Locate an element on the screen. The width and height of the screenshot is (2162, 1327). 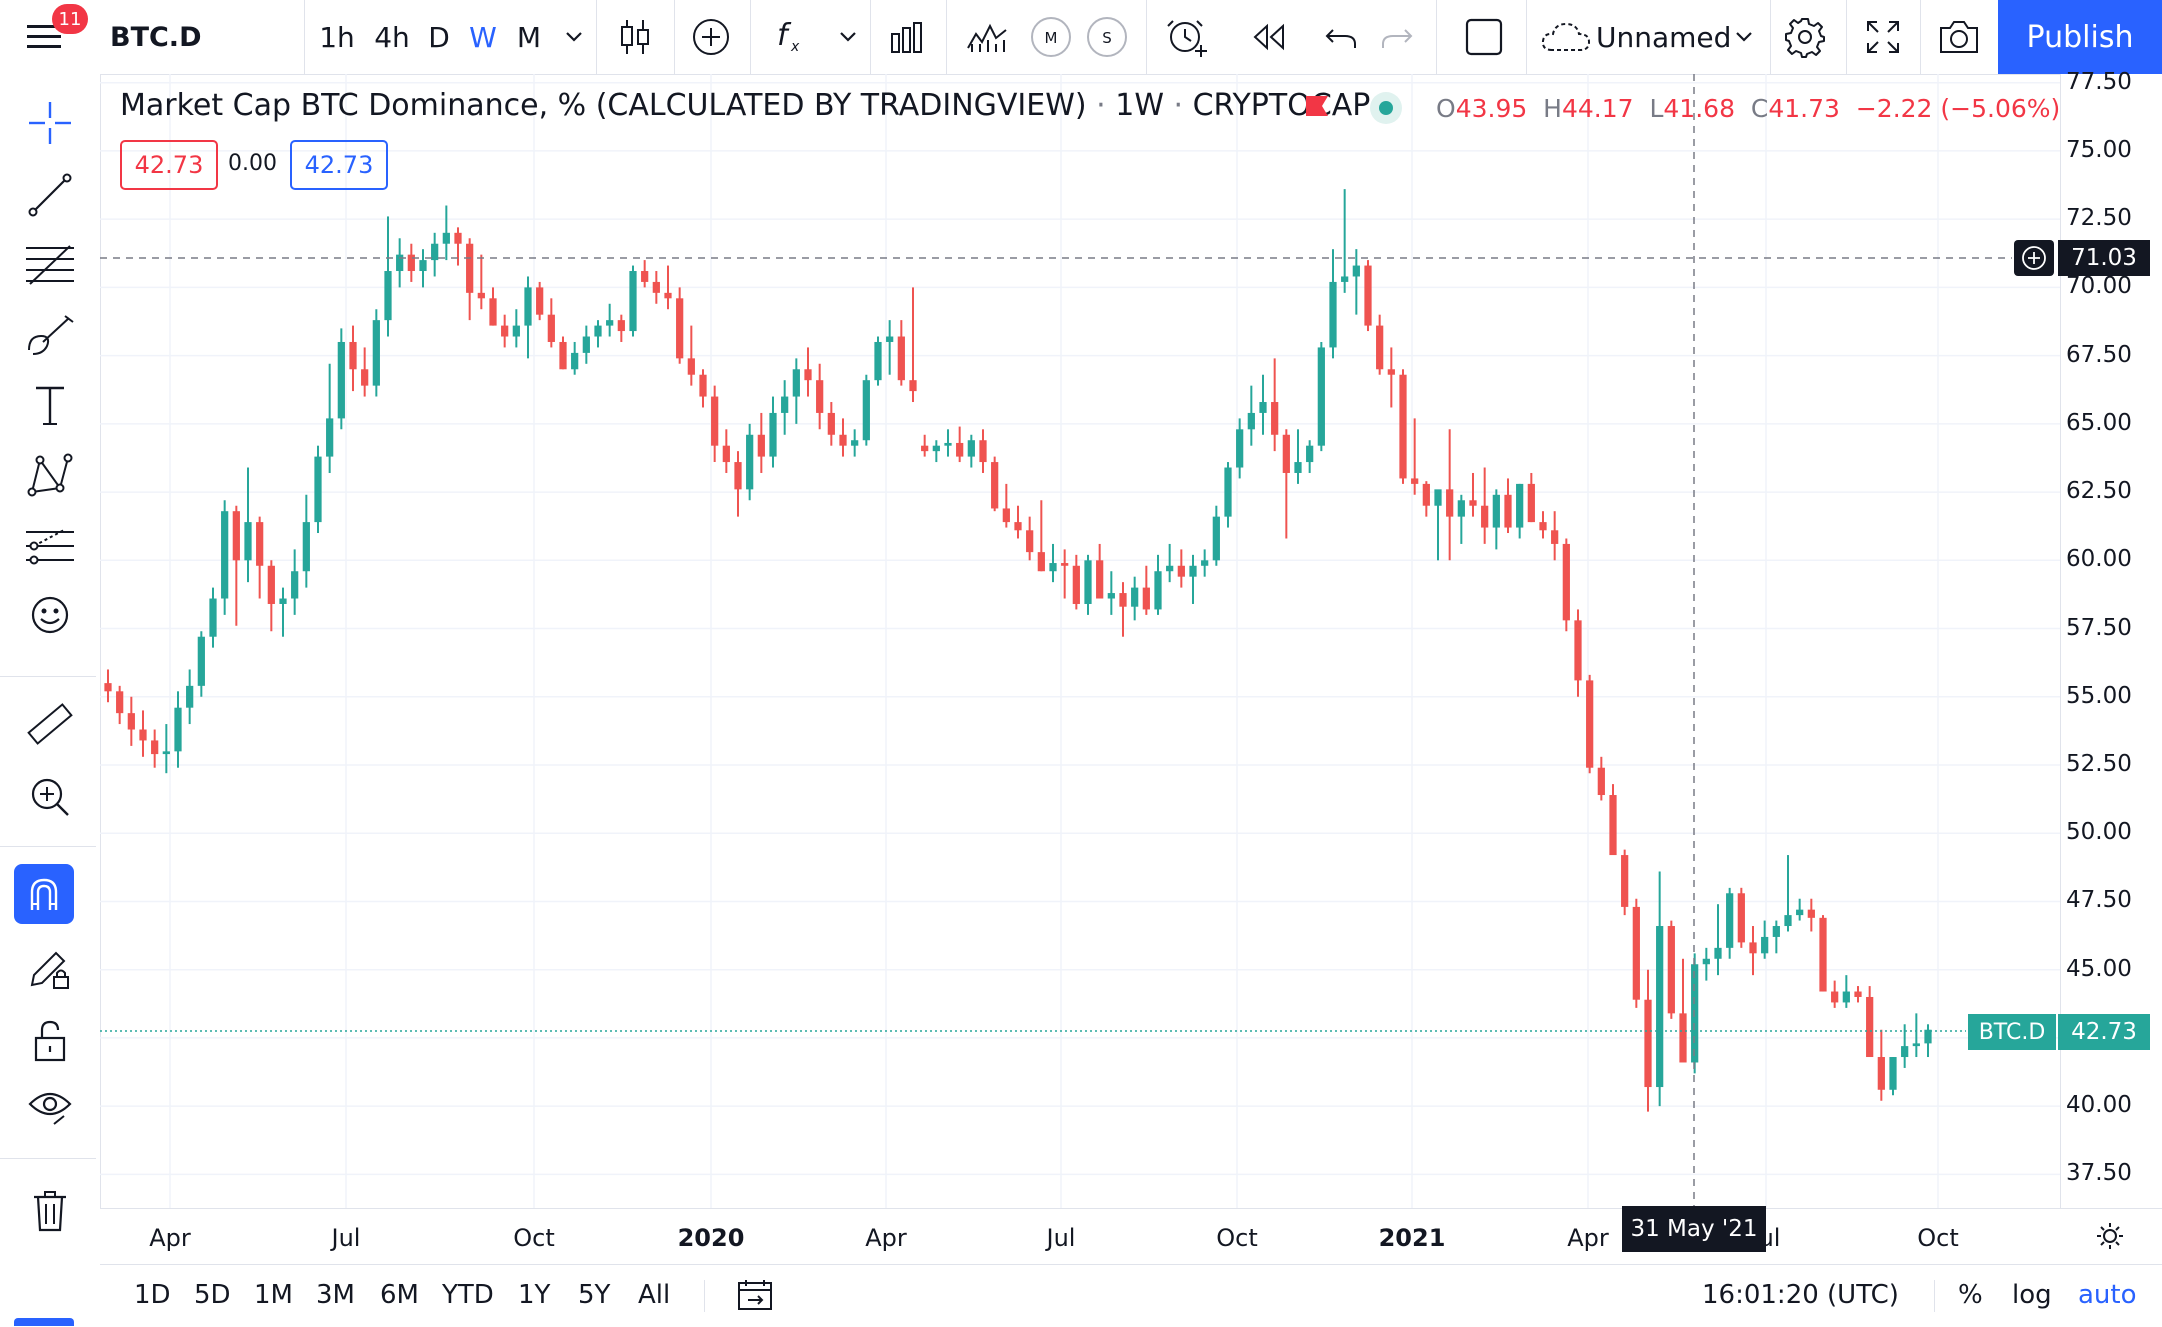
redo-icon is located at coordinates (1397, 37).